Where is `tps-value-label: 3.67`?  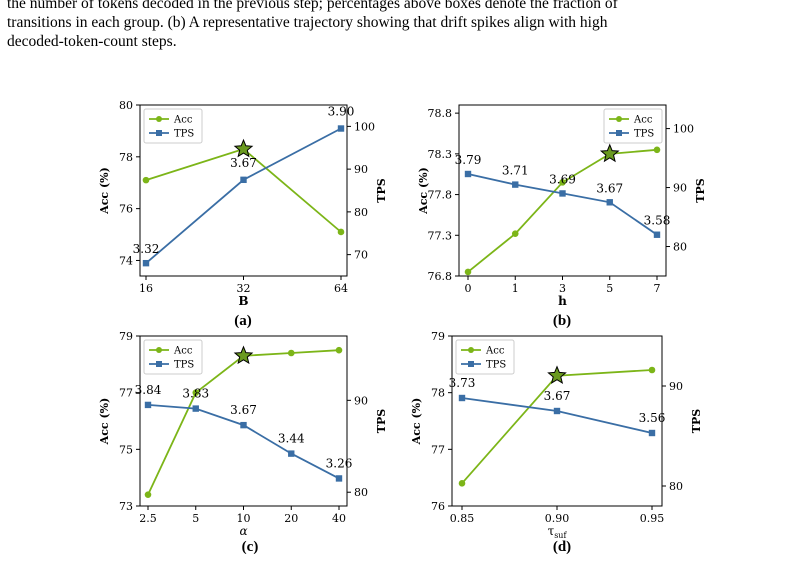 tps-value-label: 3.67 is located at coordinates (243, 410).